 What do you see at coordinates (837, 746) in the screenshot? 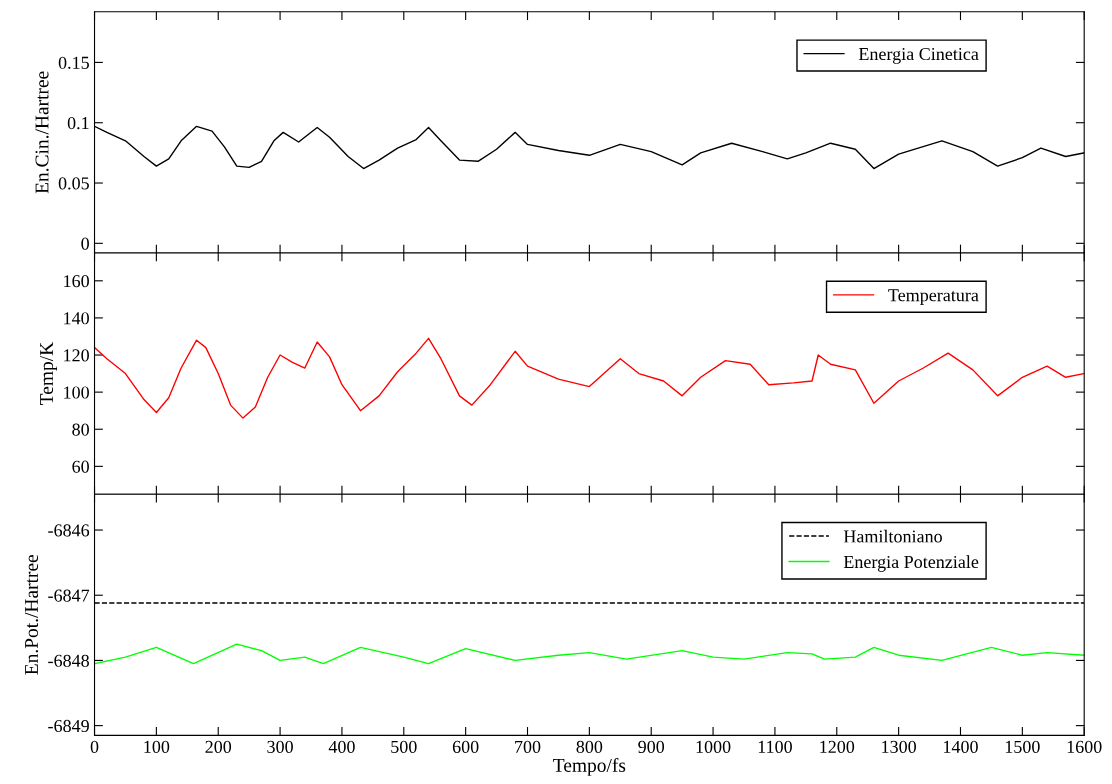
I see `x-tick-label: 1200` at bounding box center [837, 746].